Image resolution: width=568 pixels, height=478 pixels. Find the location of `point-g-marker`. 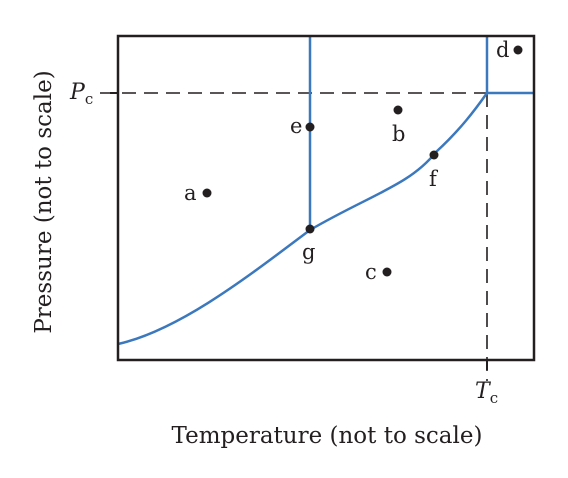

point-g-marker is located at coordinates (310, 229).